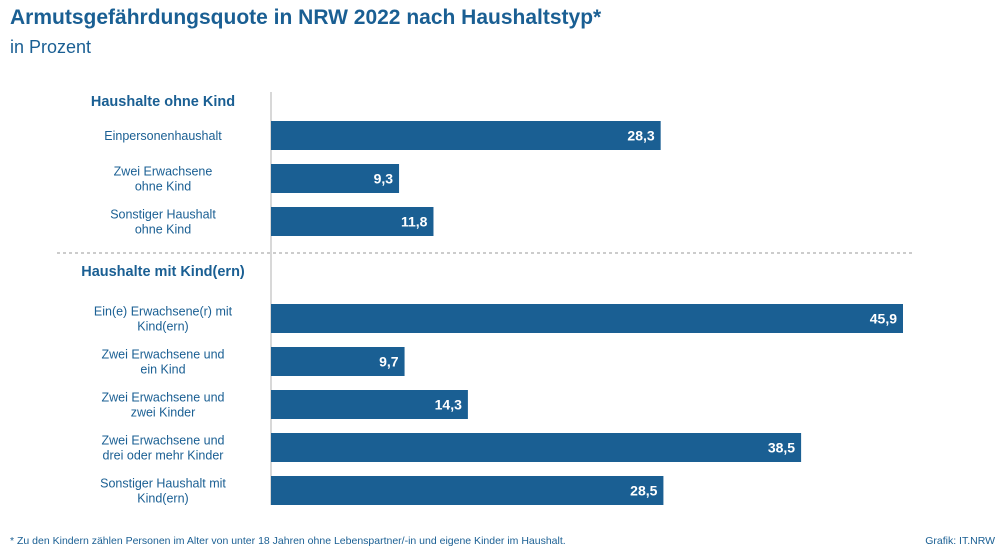  I want to click on category-label: Sonstiger Haushalt, so click(163, 215).